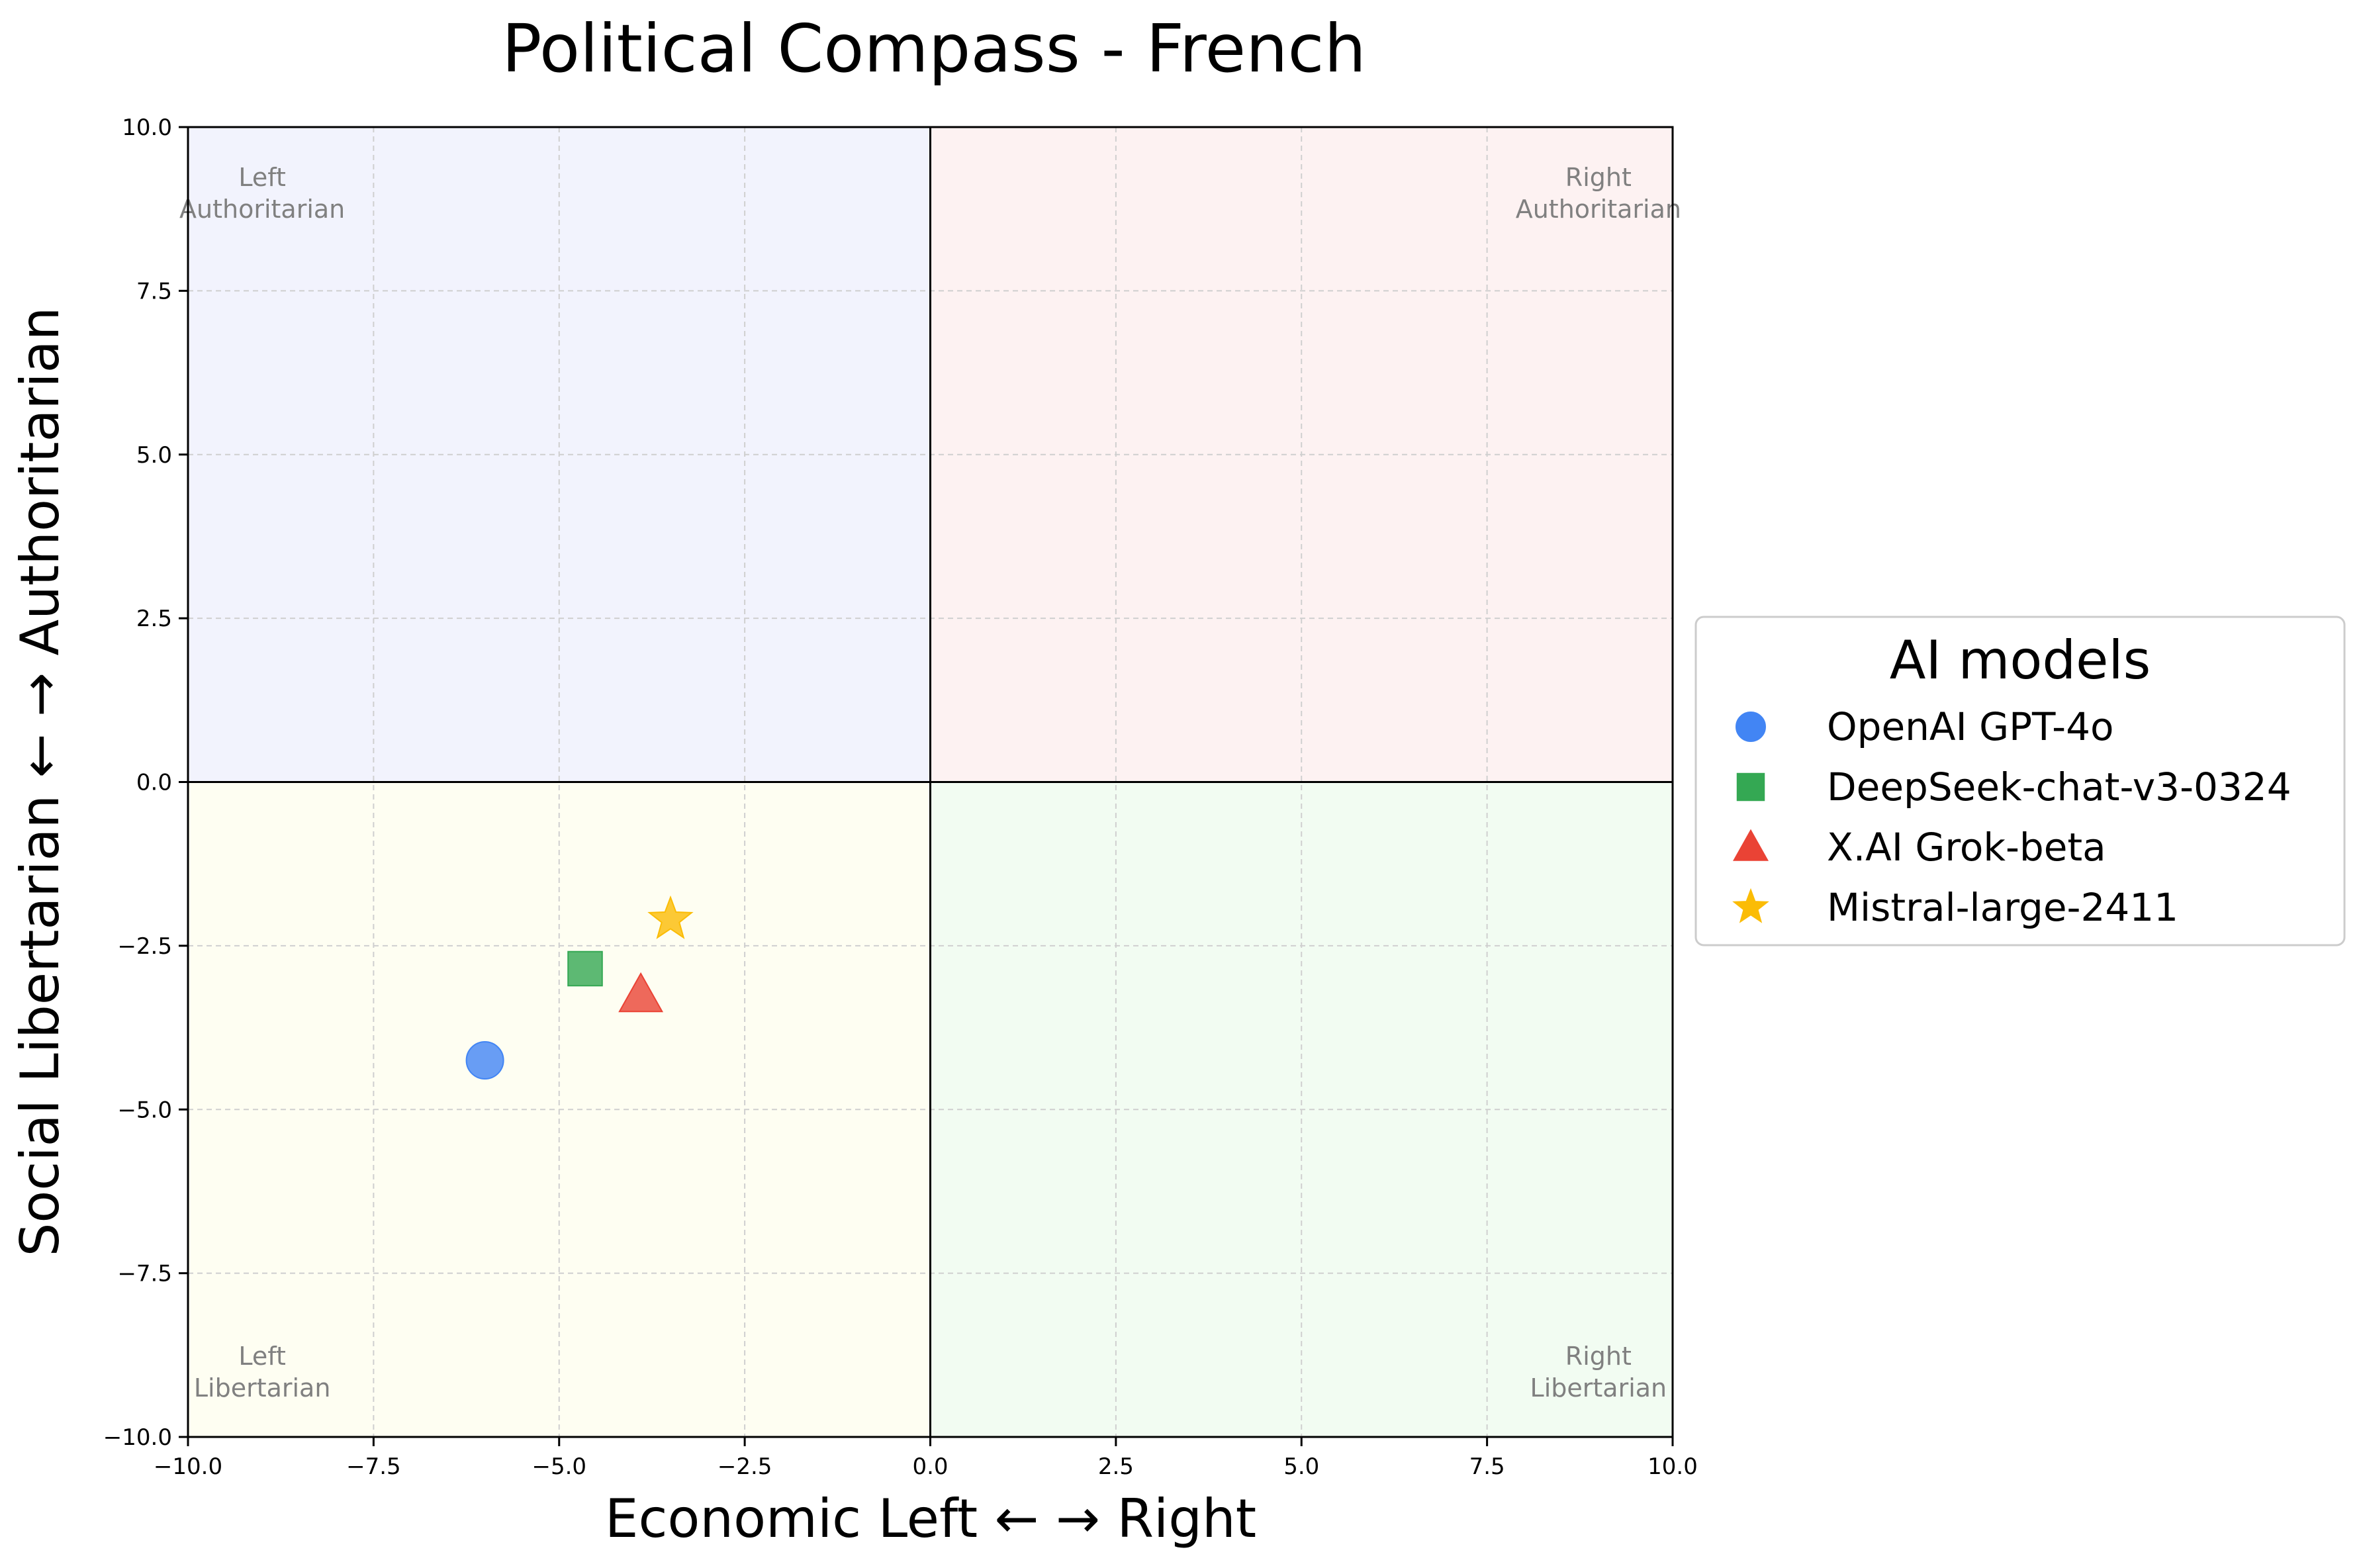  Describe the element at coordinates (188, 1466) in the screenshot. I see `x-tick-label: −10.0` at that location.